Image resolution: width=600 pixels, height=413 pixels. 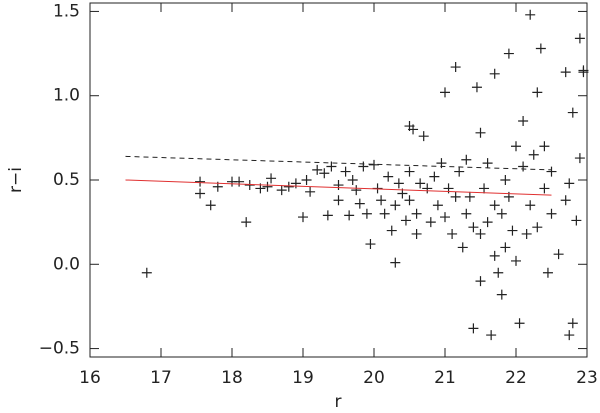 What do you see at coordinates (66, 11) in the screenshot?
I see `y-tick-label: 1.5` at bounding box center [66, 11].